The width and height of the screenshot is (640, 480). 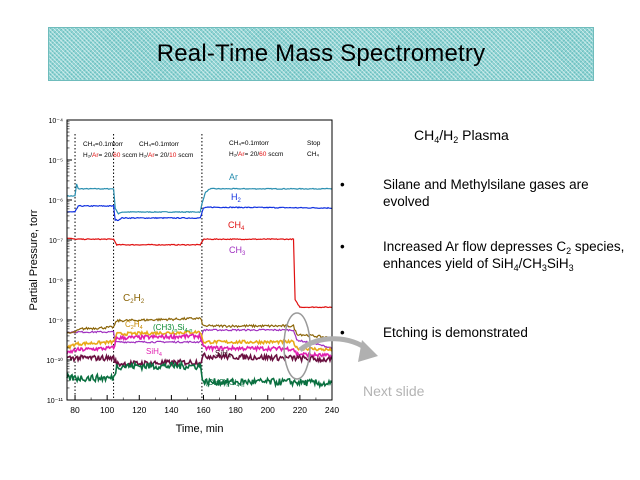 What do you see at coordinates (332, 410) in the screenshot?
I see `x-tick-label: 240` at bounding box center [332, 410].